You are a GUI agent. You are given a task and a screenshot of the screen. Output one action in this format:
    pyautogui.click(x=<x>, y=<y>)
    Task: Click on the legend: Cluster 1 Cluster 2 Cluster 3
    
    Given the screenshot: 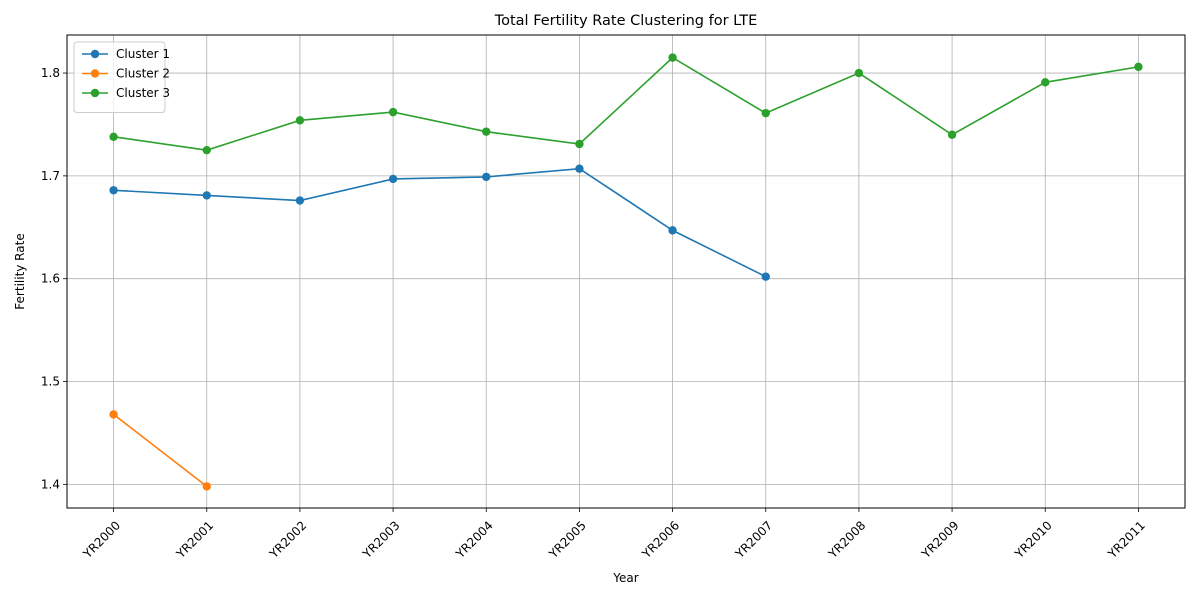 What is the action you would take?
    pyautogui.click(x=121, y=77)
    